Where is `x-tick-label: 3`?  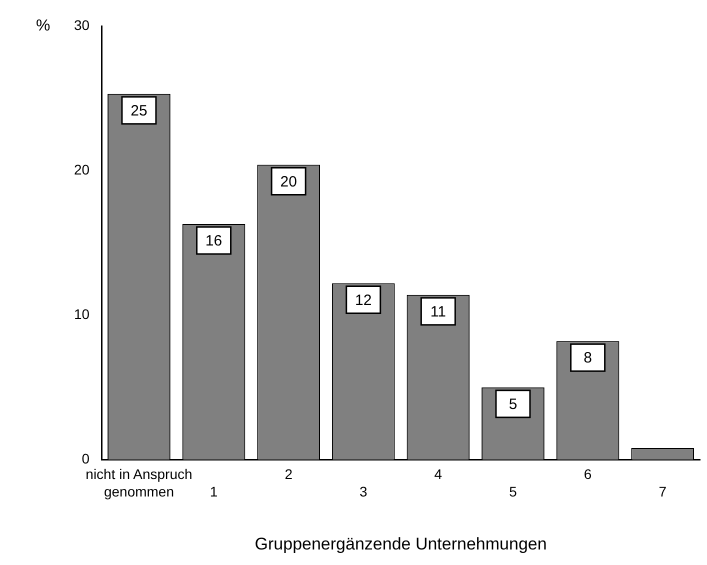
x-tick-label: 3 is located at coordinates (363, 492).